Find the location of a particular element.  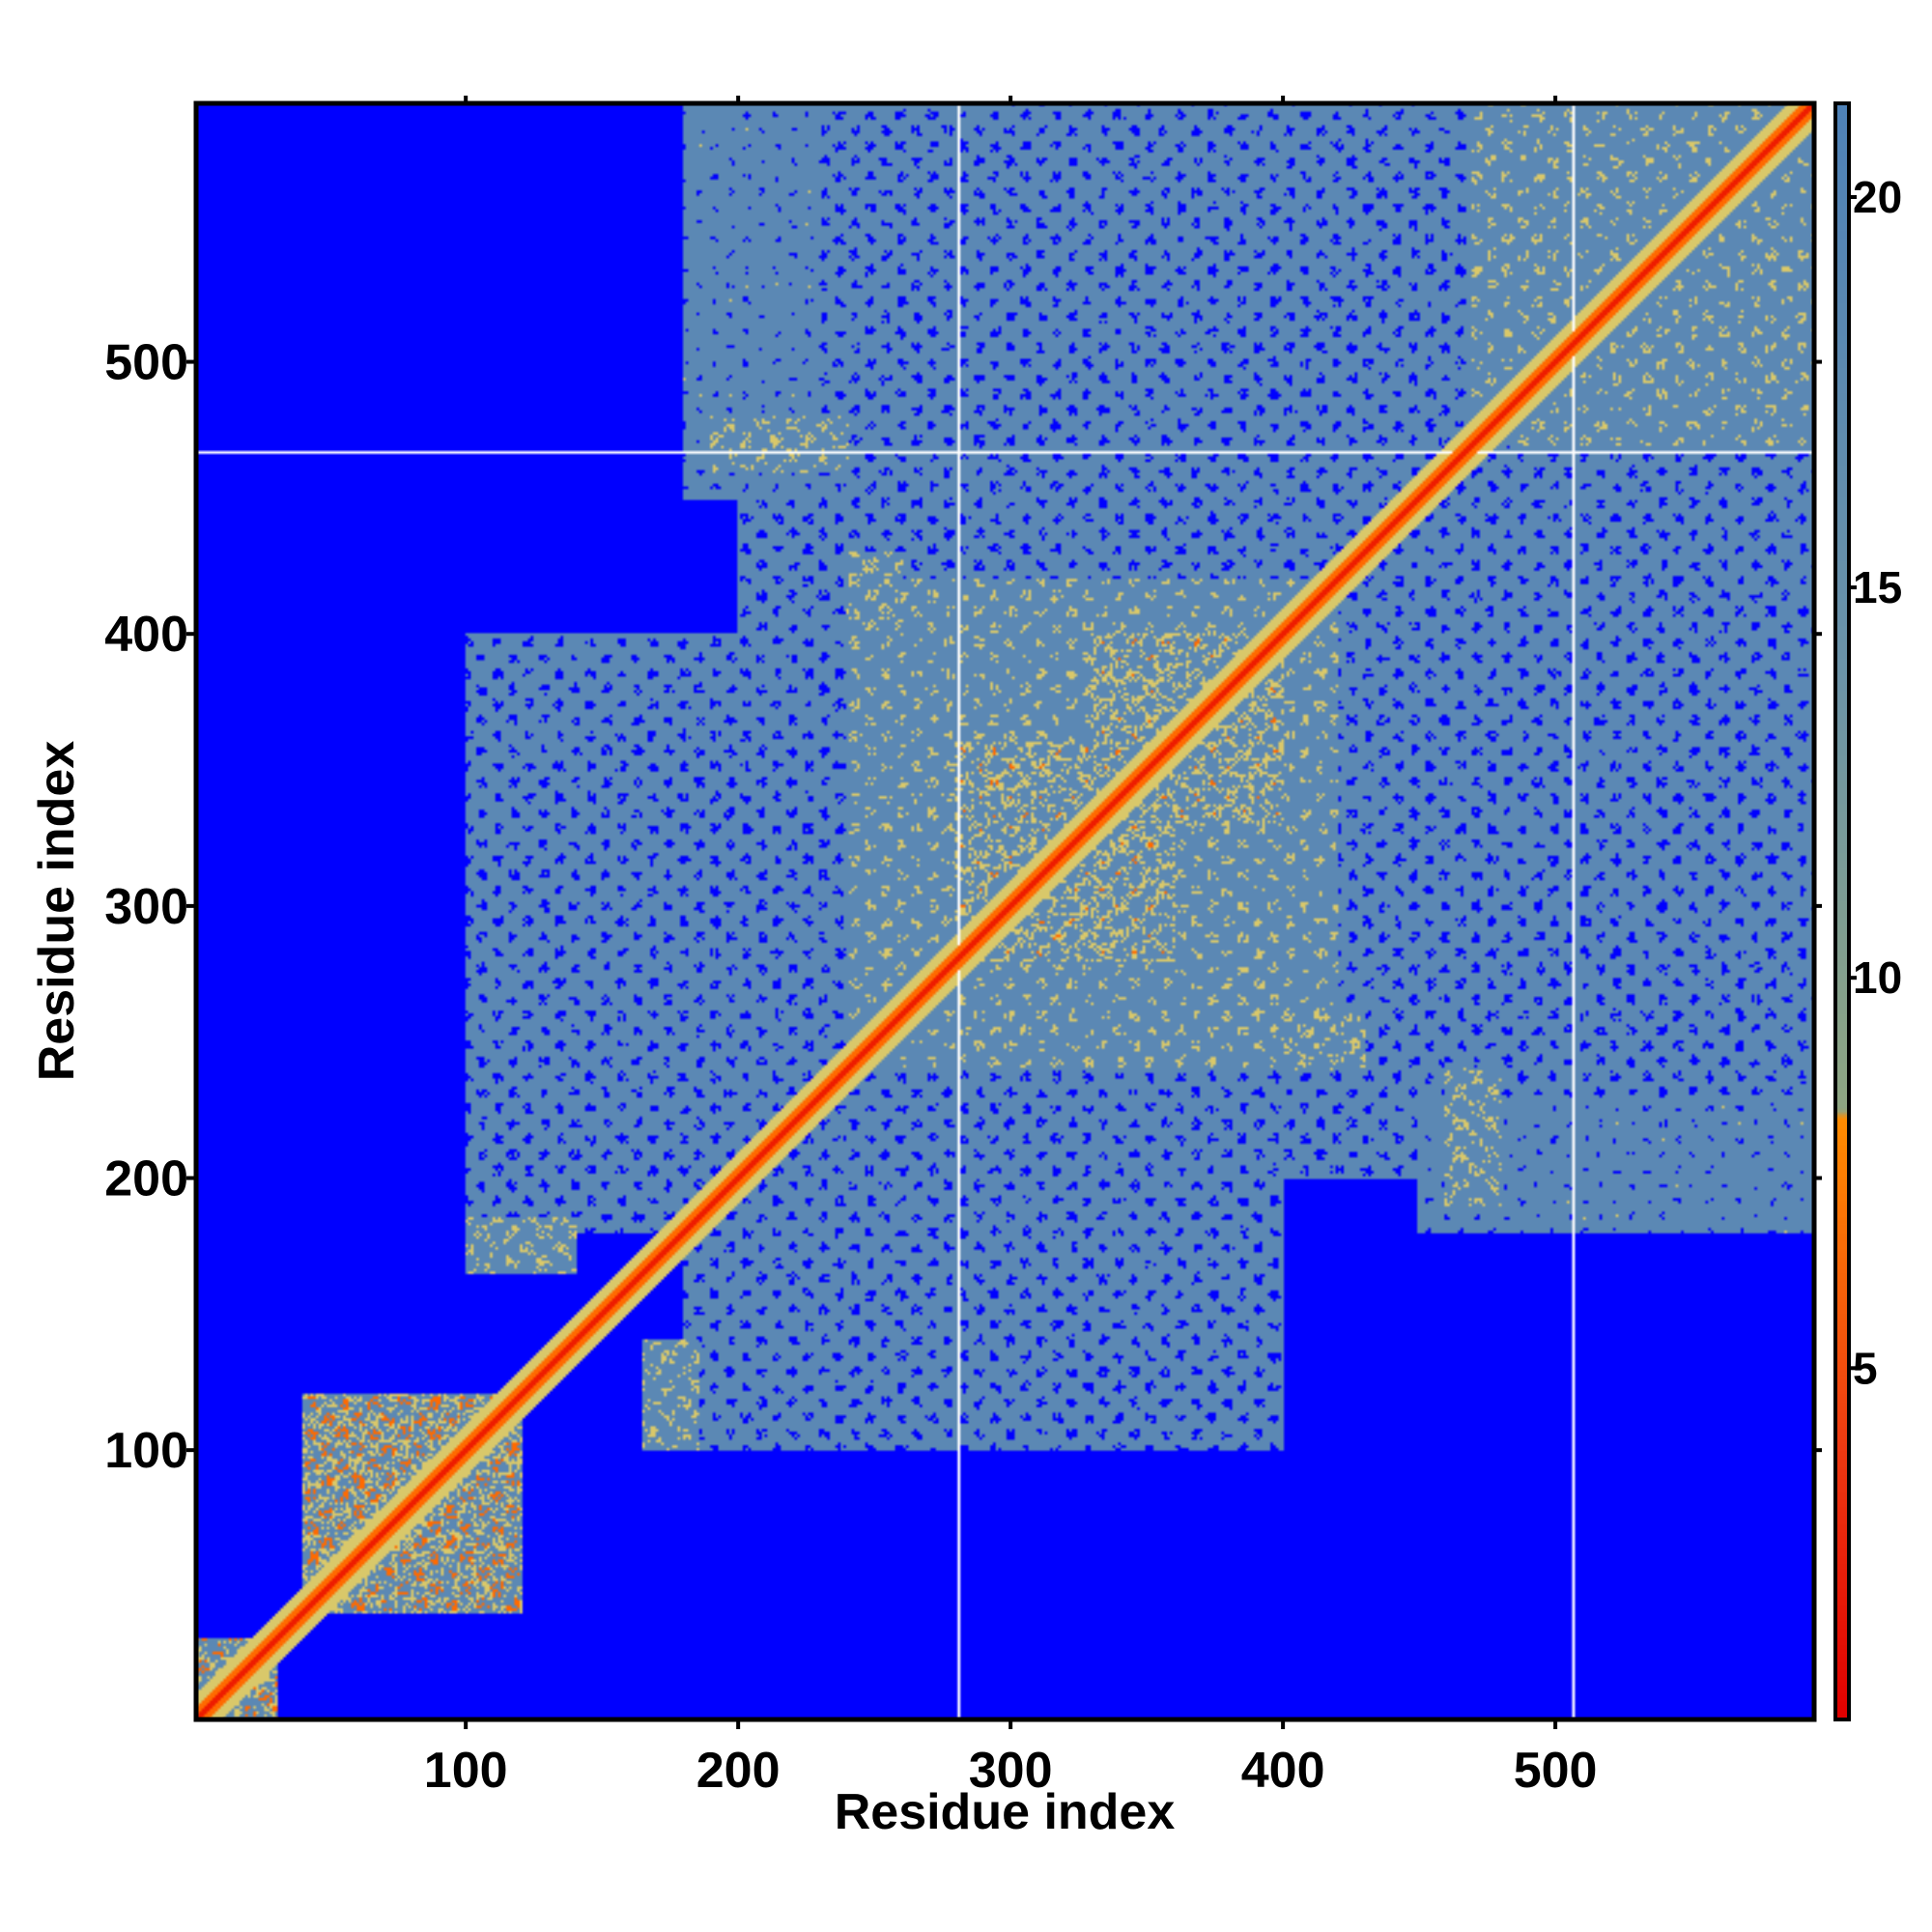

y-tick-label: 100 is located at coordinates (146, 1451).